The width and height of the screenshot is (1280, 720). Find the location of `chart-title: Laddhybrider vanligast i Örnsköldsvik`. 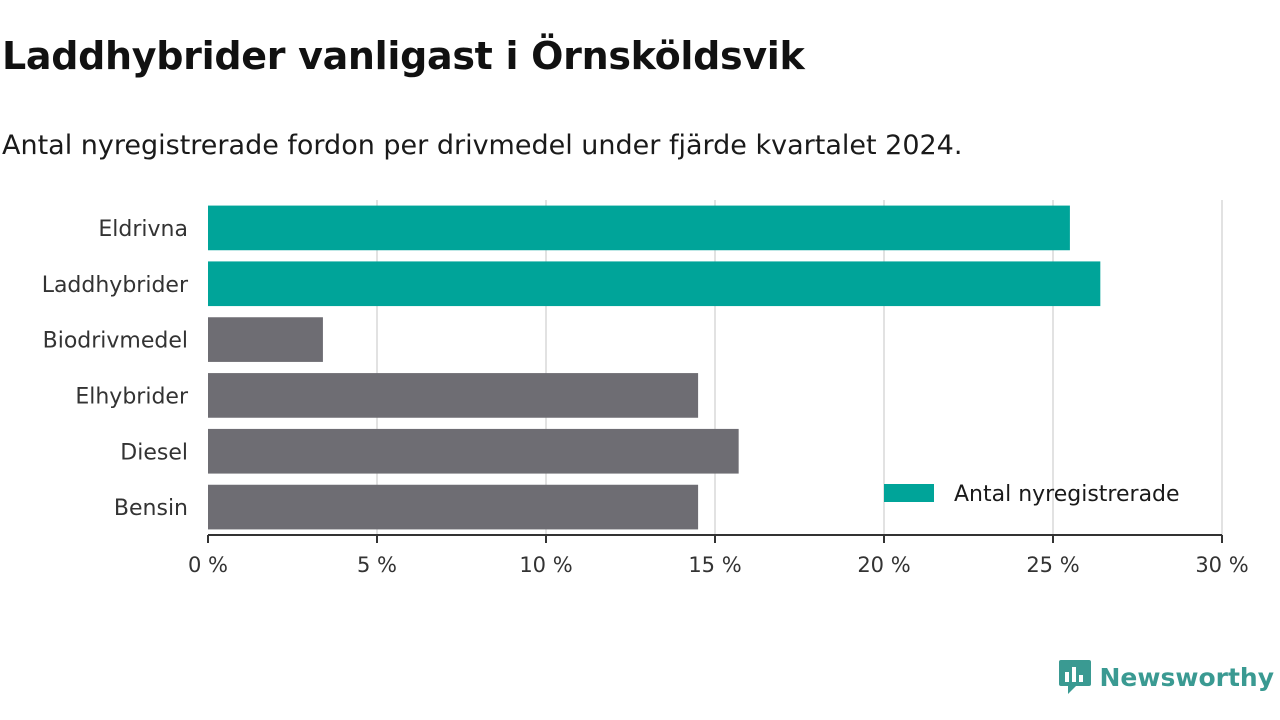

chart-title: Laddhybrider vanligast i Örnsköldsvik is located at coordinates (403, 56).